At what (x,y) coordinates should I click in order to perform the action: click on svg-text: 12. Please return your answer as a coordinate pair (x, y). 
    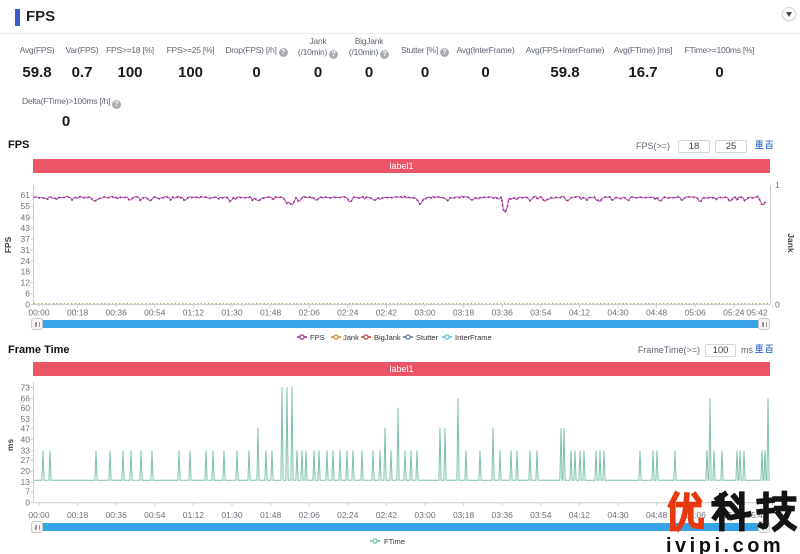
    Looking at the image, I should click on (26, 283).